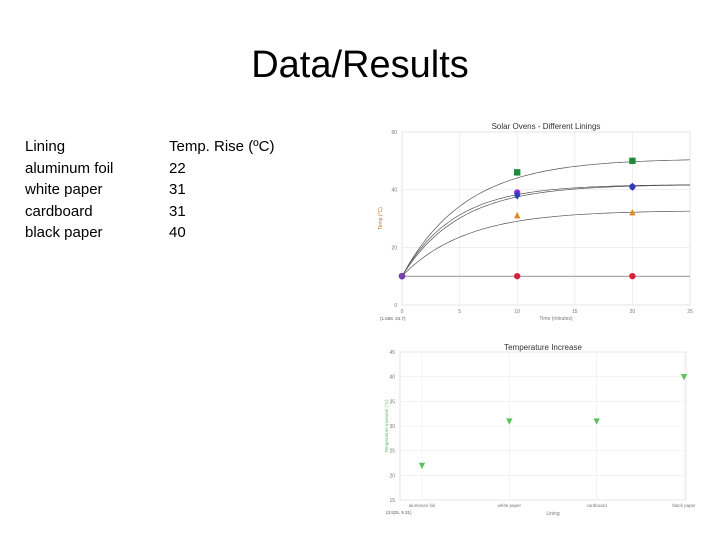  Describe the element at coordinates (222, 146) in the screenshot. I see `temp-rise-header: Temp. Rise (ºC)` at that location.